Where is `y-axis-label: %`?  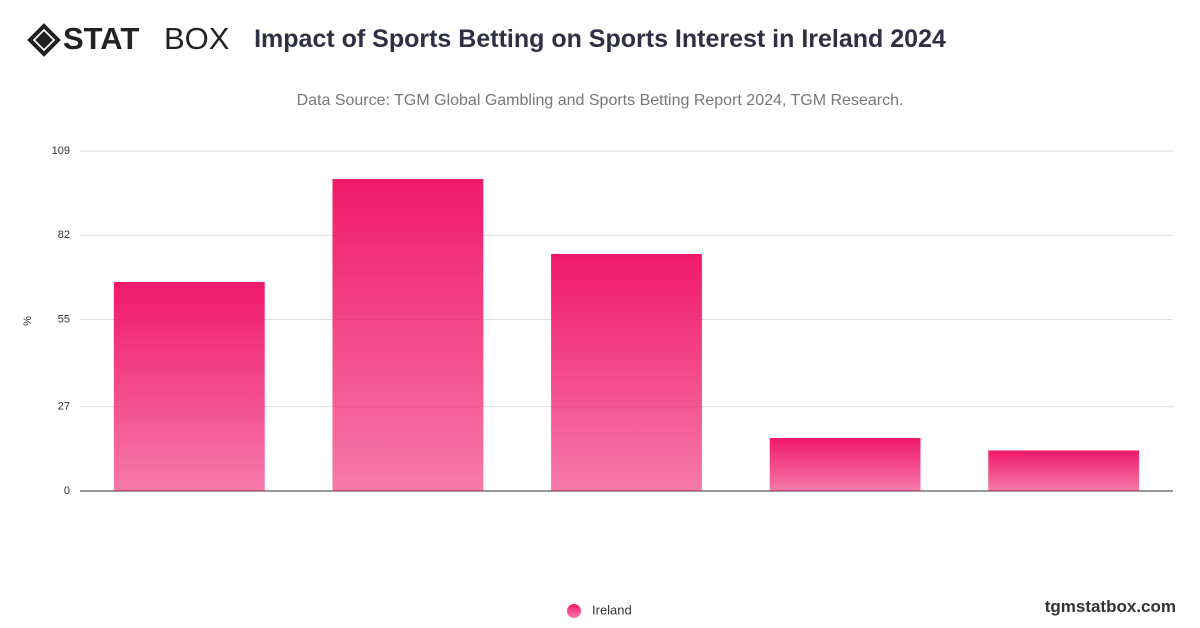 y-axis-label: % is located at coordinates (28, 321).